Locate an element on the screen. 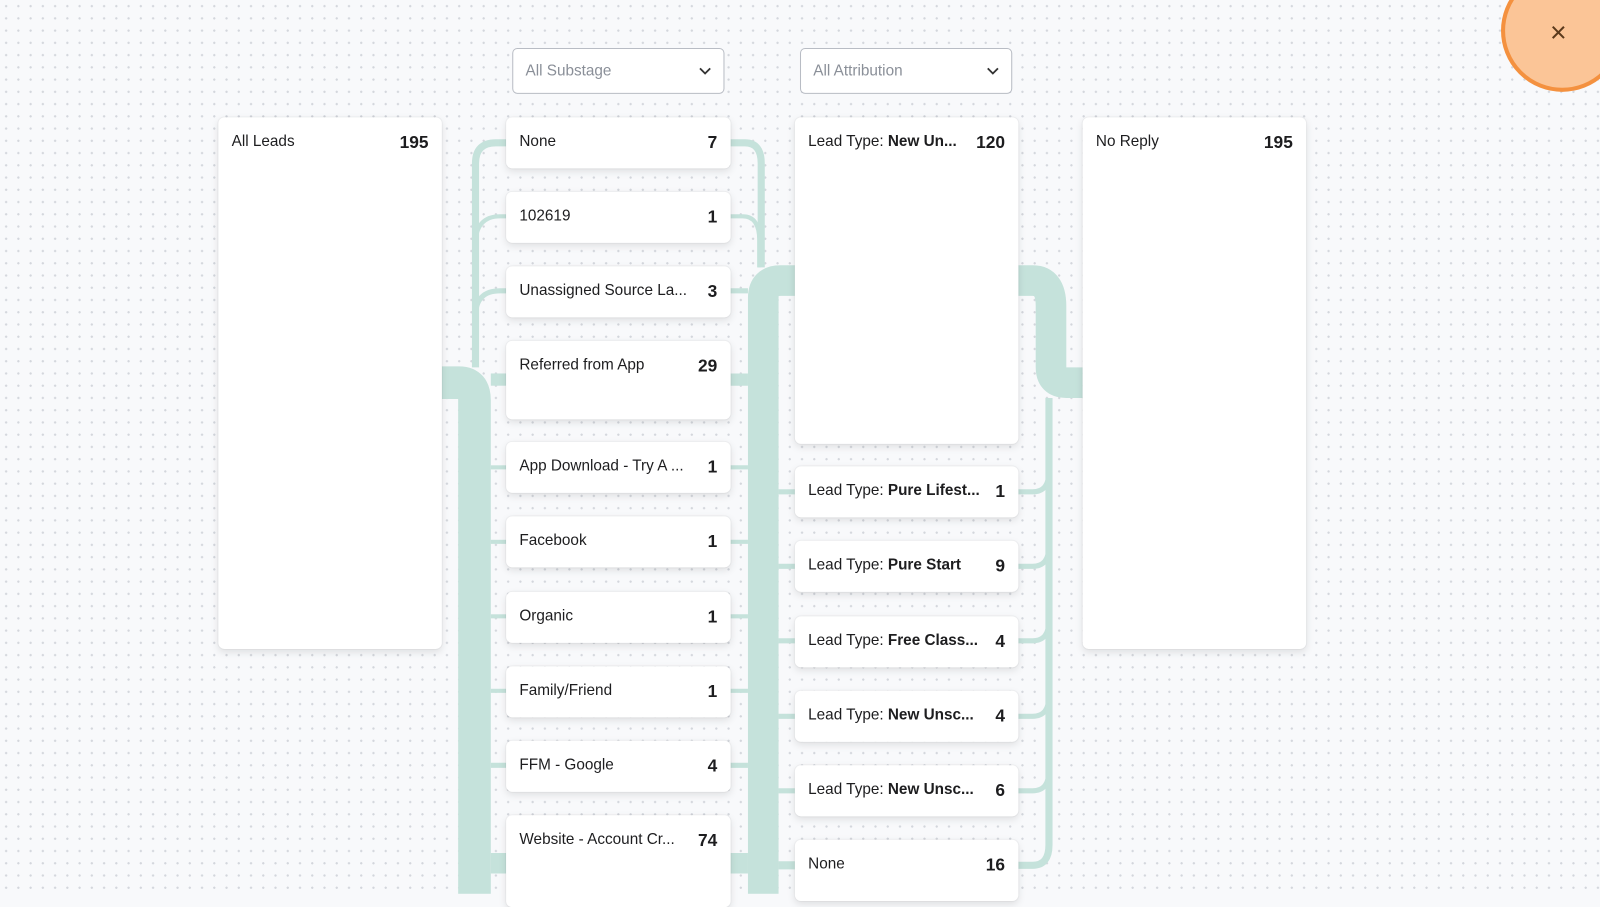 The height and width of the screenshot is (907, 1600). node-attribution: None 16 is located at coordinates (906, 870).